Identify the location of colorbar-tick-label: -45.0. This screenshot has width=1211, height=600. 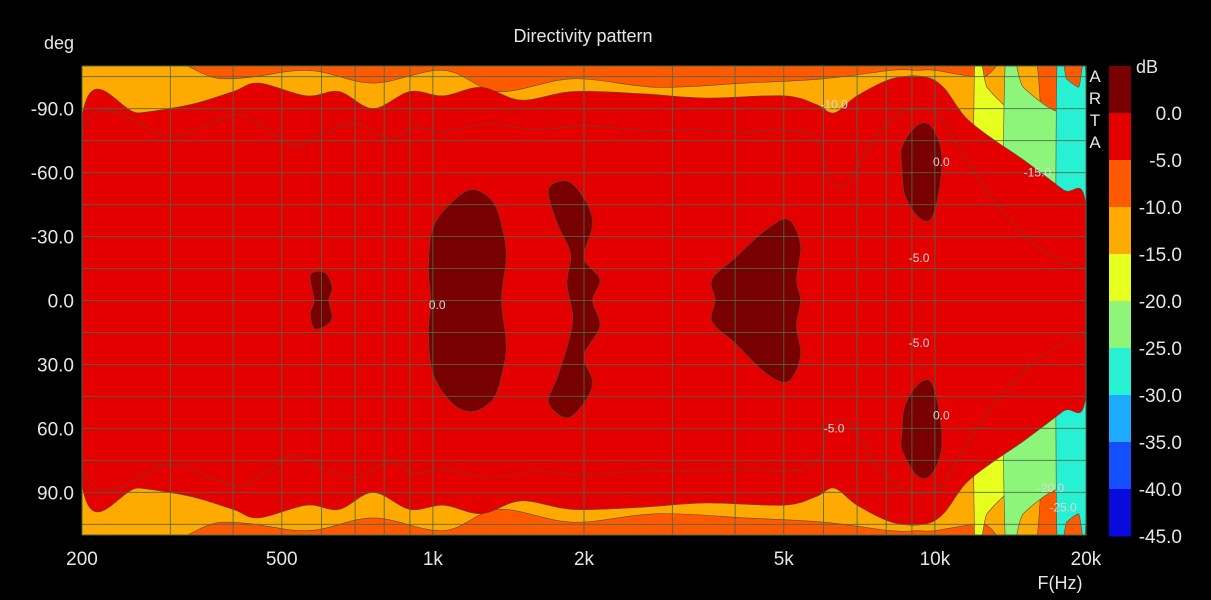
(1160, 537).